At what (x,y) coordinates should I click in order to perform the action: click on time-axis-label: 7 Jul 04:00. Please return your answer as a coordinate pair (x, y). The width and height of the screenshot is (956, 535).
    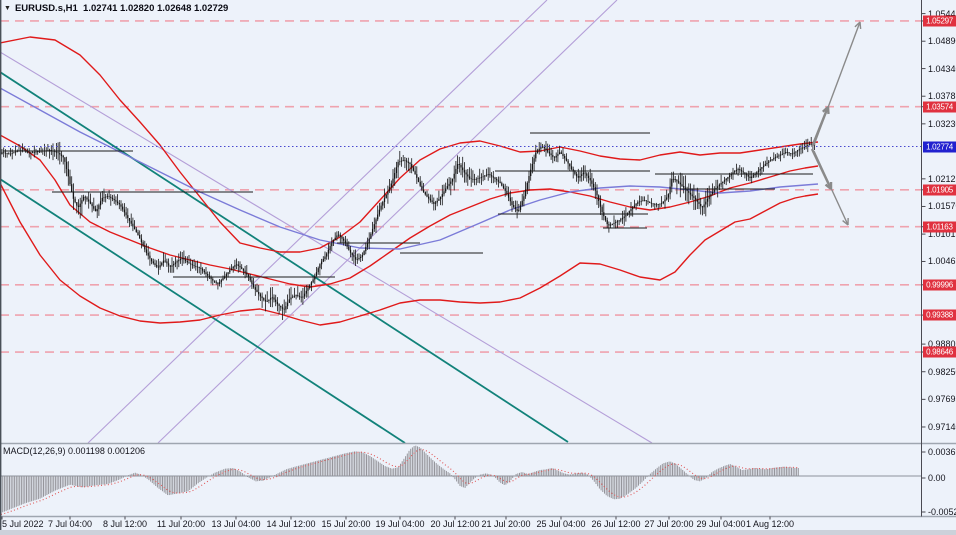
    Looking at the image, I should click on (70, 524).